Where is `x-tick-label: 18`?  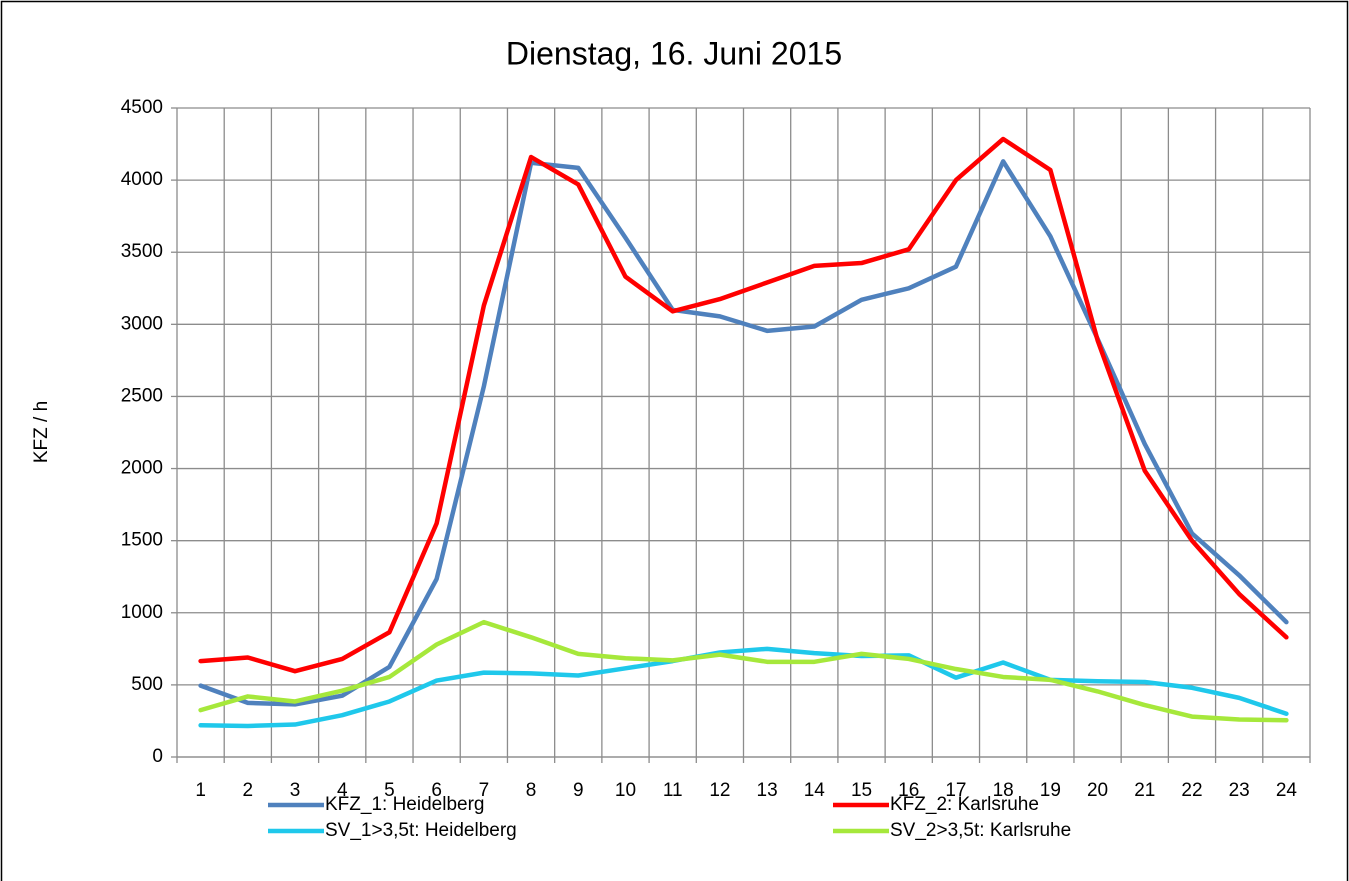
x-tick-label: 18 is located at coordinates (1003, 790).